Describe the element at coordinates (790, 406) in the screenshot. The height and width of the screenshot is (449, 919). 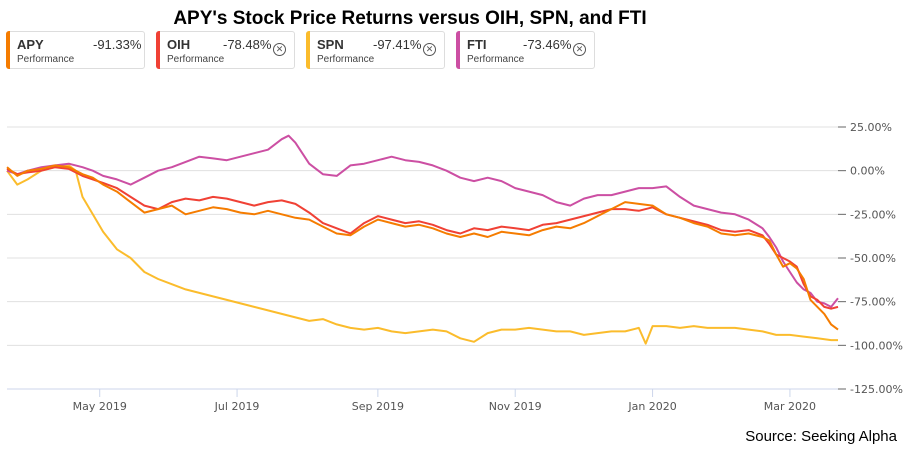
I see `x-tick-label: Mar 2020` at that location.